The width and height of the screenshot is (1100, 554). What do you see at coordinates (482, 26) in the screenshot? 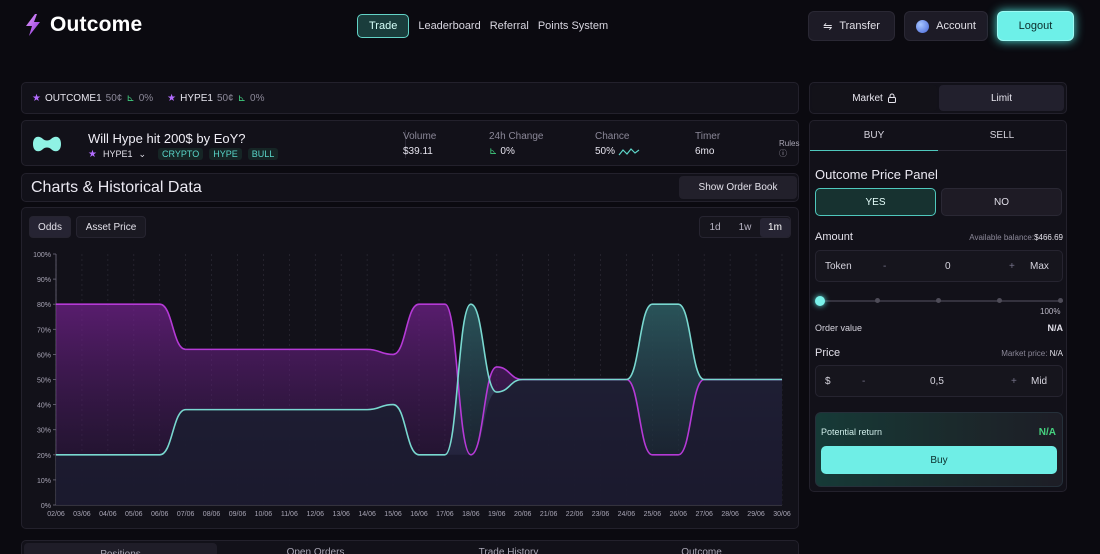
I see `main-nav: Trade Leaderboard Referral Points System` at bounding box center [482, 26].